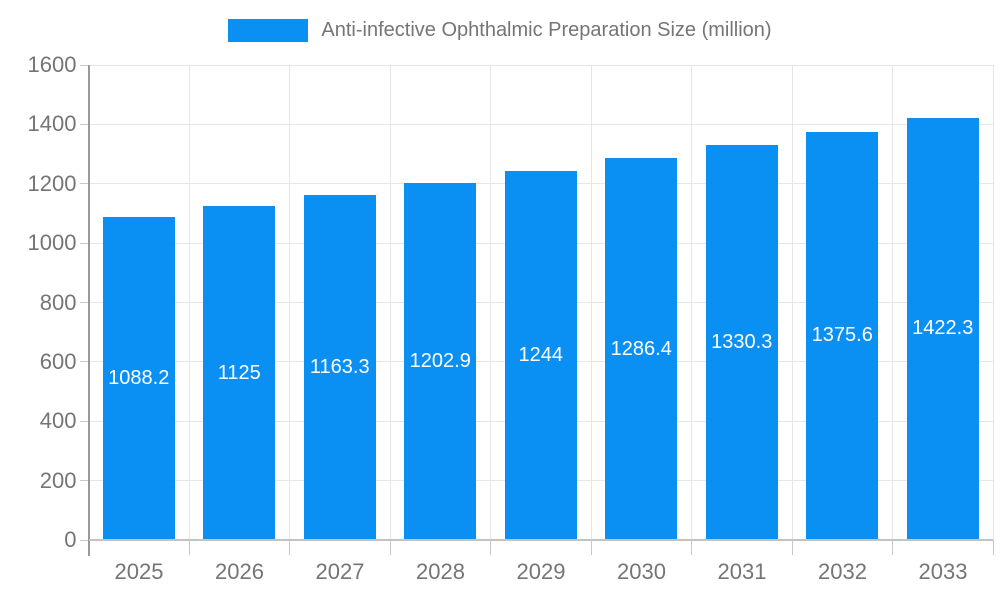 This screenshot has width=1000, height=600. I want to click on y-axis-tick-label: 1400, so click(52, 124).